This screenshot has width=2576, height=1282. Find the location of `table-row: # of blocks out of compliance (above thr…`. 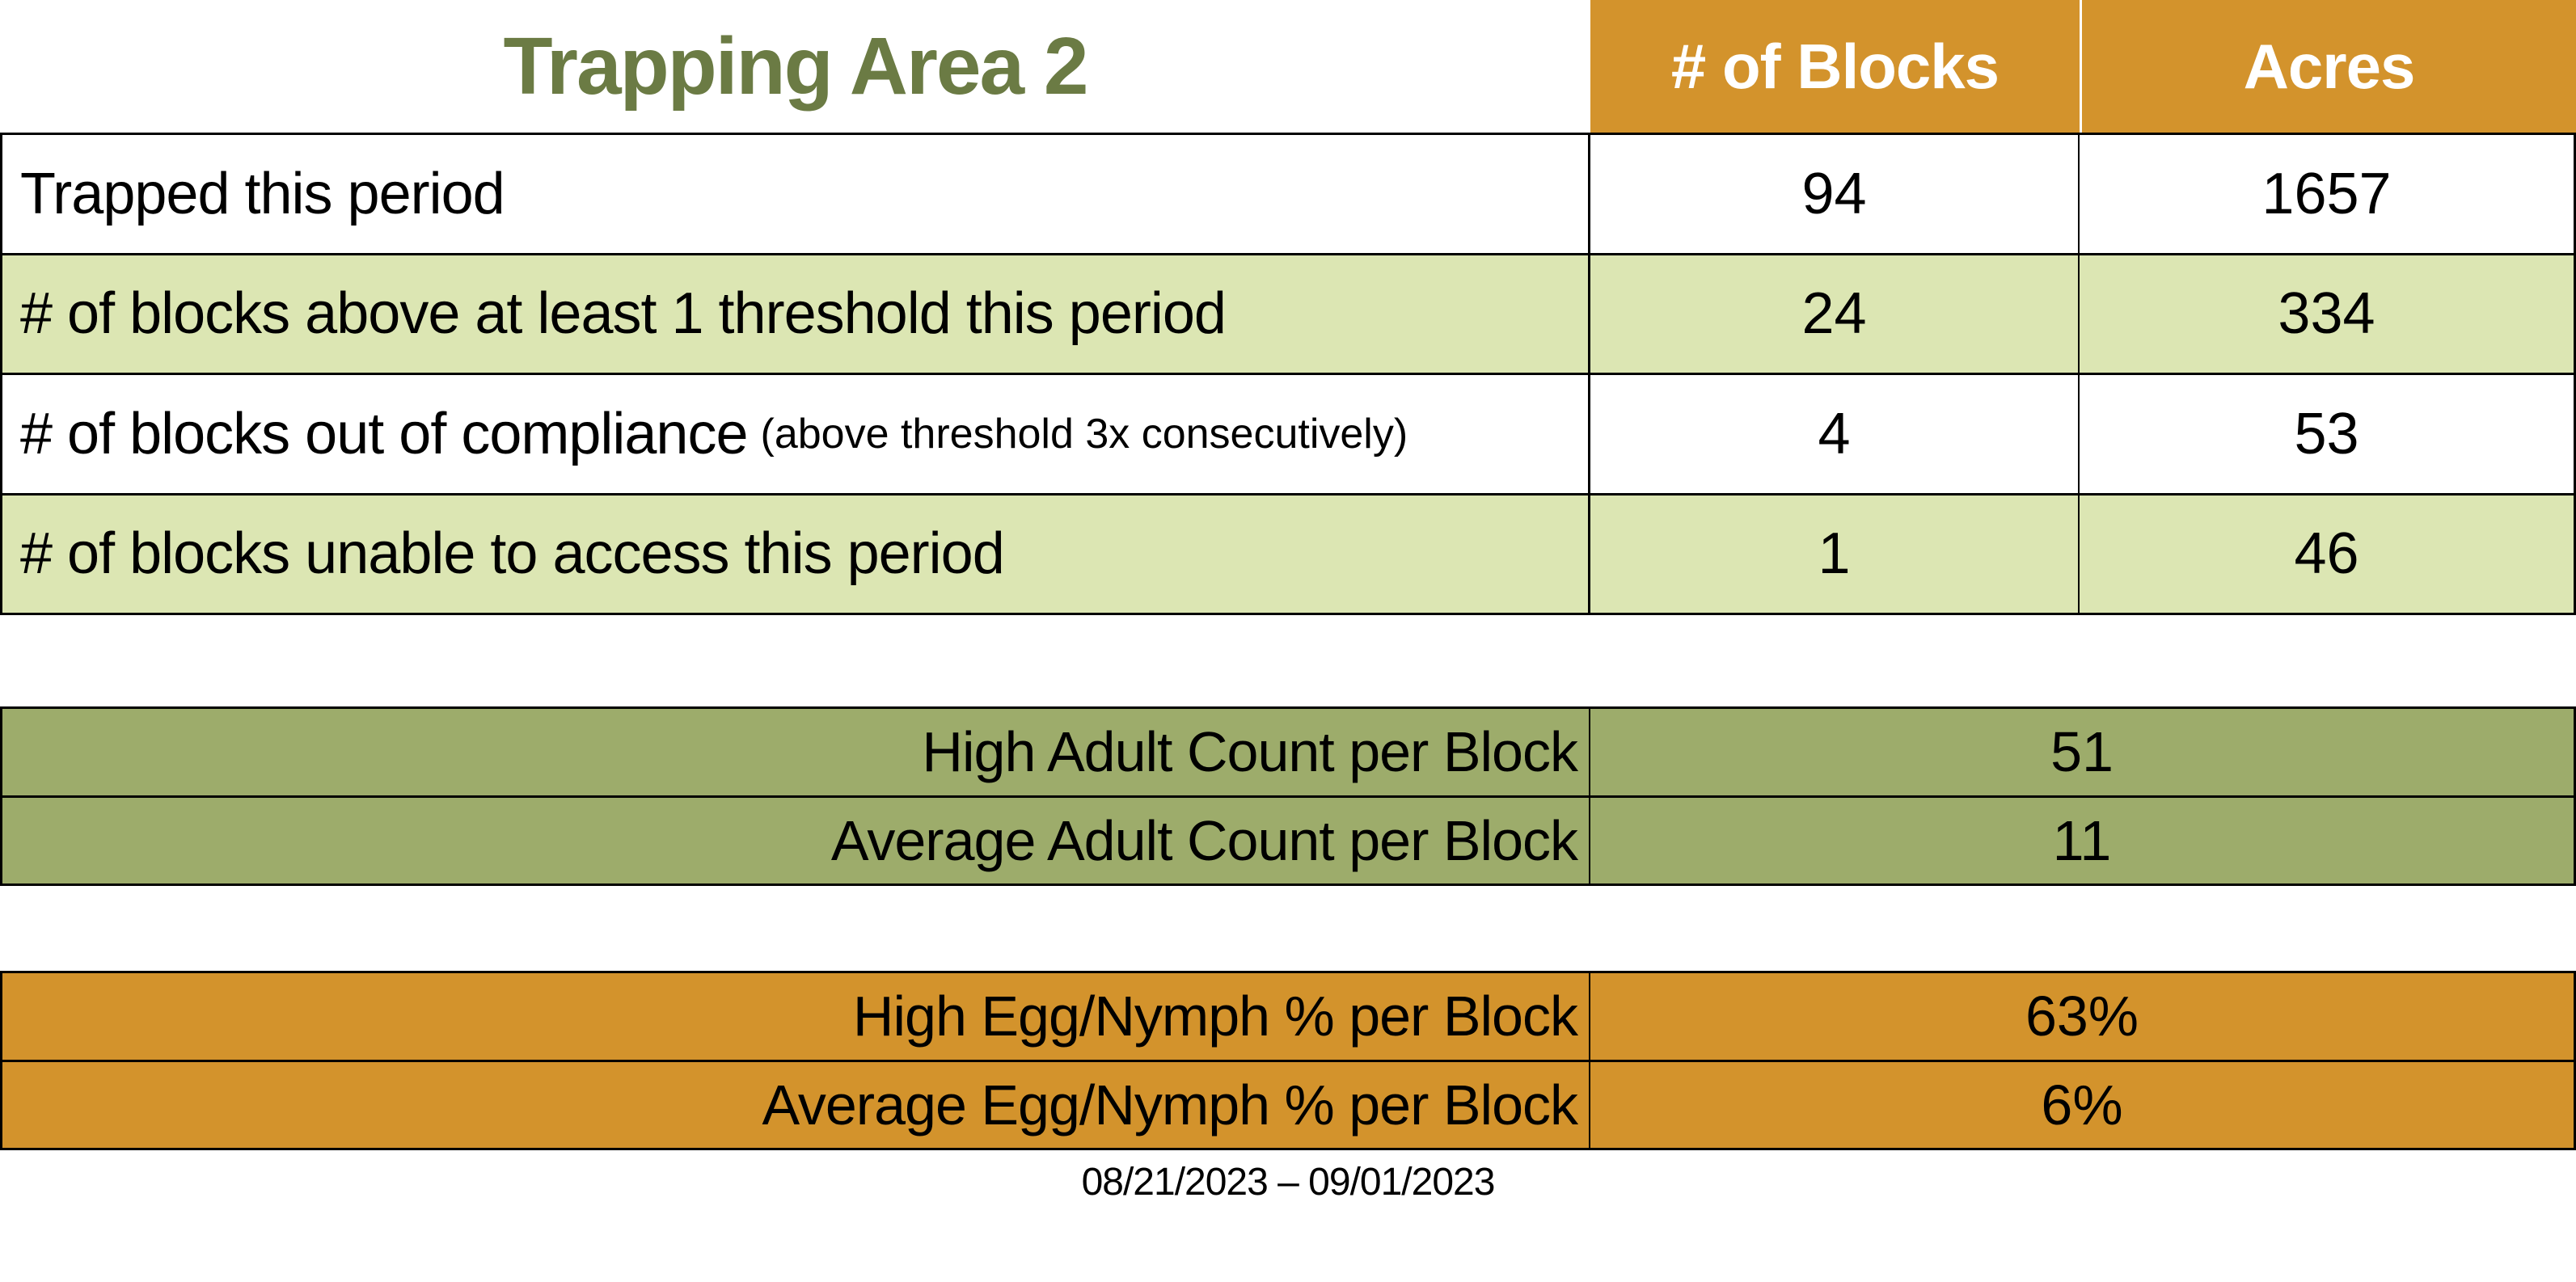

table-row: # of blocks out of compliance (above thr… is located at coordinates (1288, 436).